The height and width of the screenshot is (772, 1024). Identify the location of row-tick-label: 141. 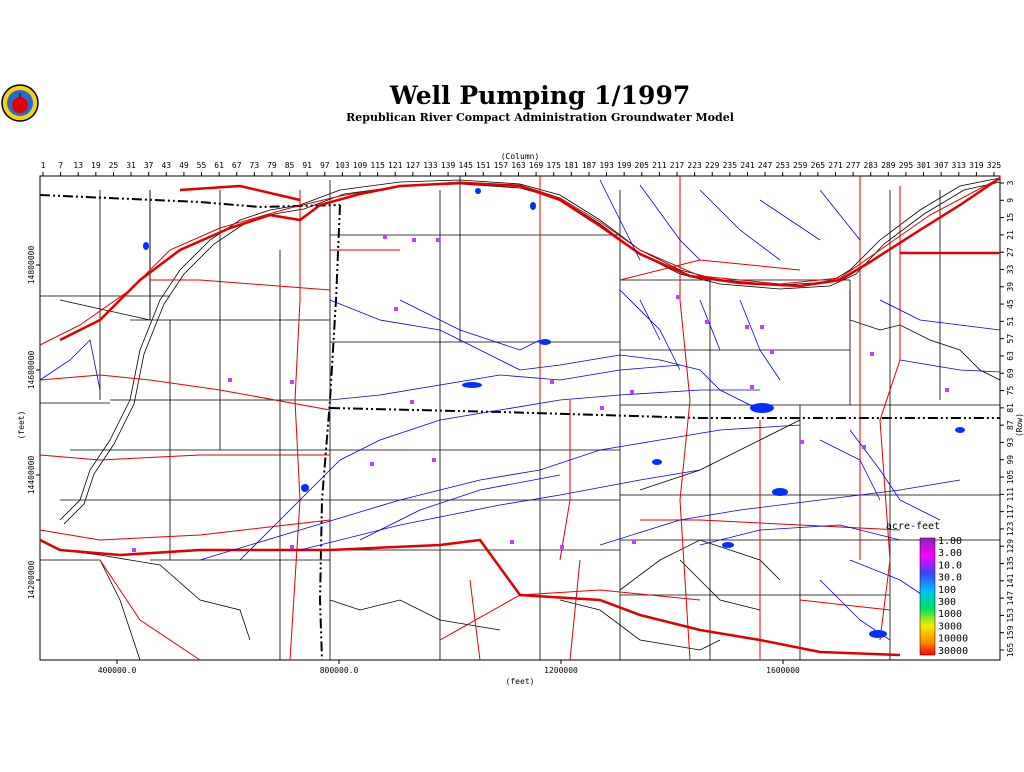
(1010, 580).